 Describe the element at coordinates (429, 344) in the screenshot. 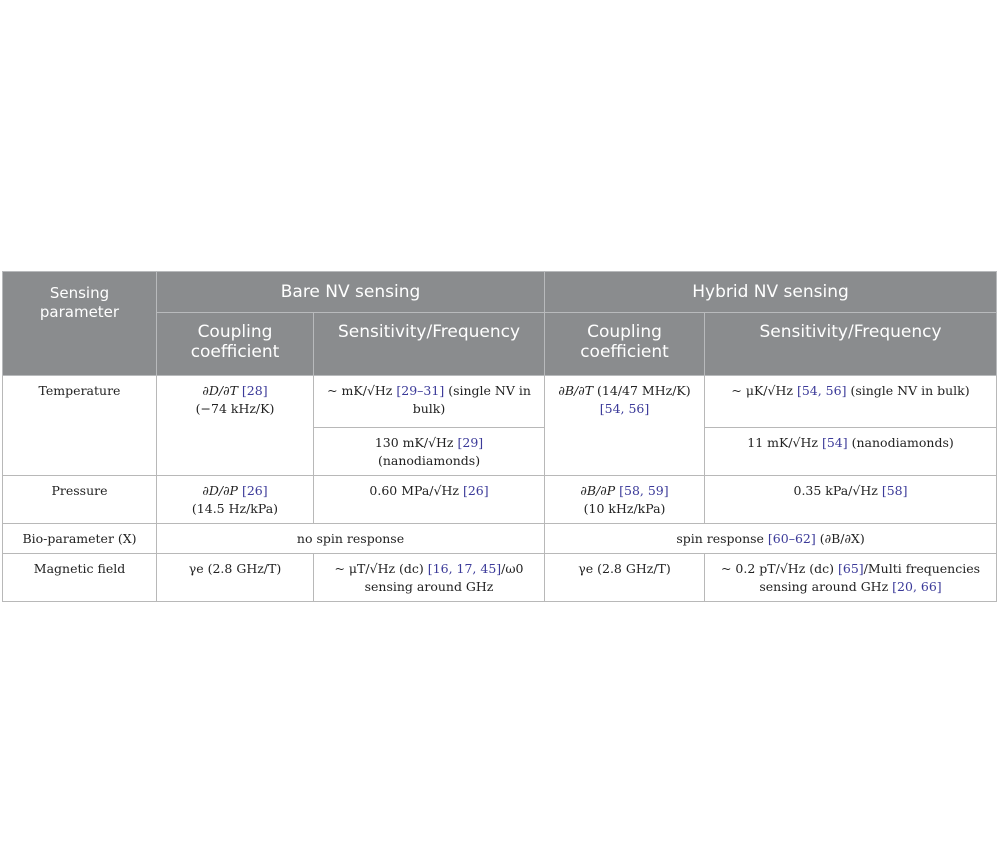

I see `header-sensitivity-bare: Sensitivity/Frequency` at that location.